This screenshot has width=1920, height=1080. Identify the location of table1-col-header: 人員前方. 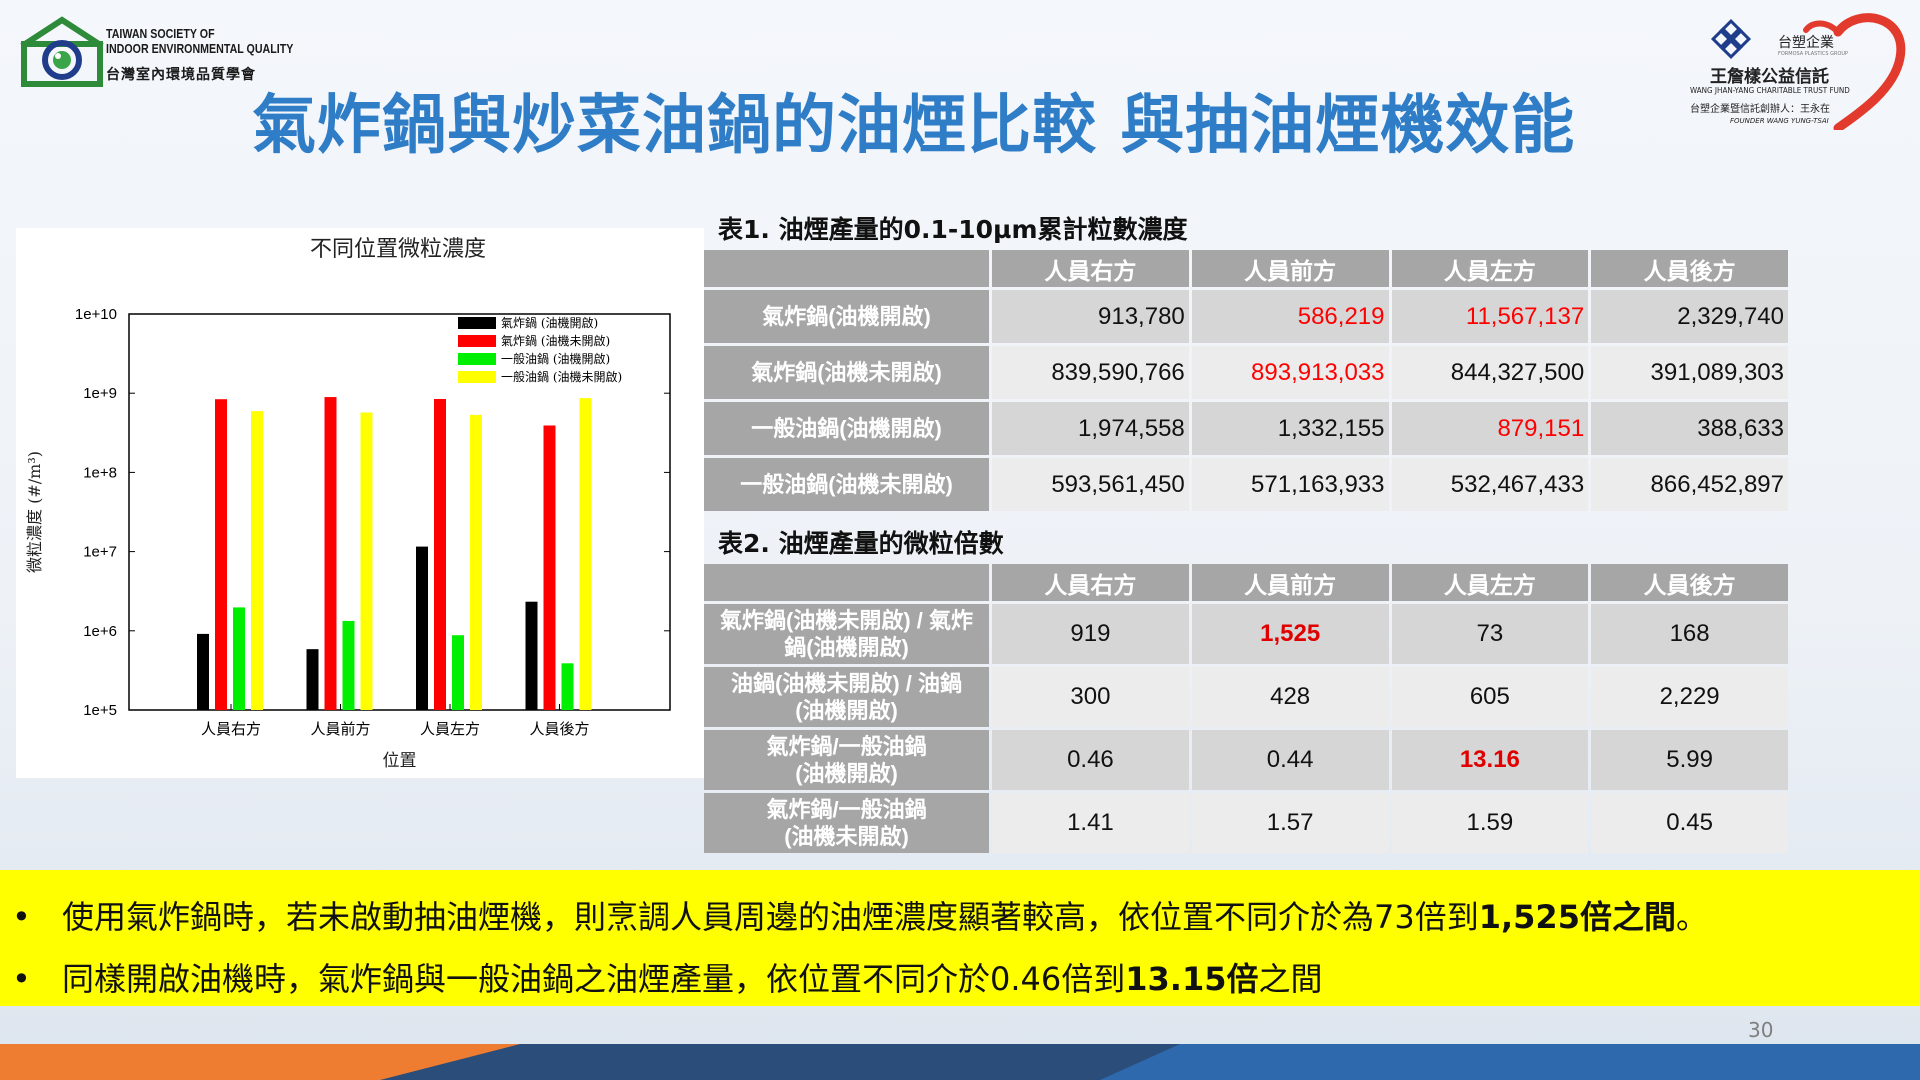
(1290, 268).